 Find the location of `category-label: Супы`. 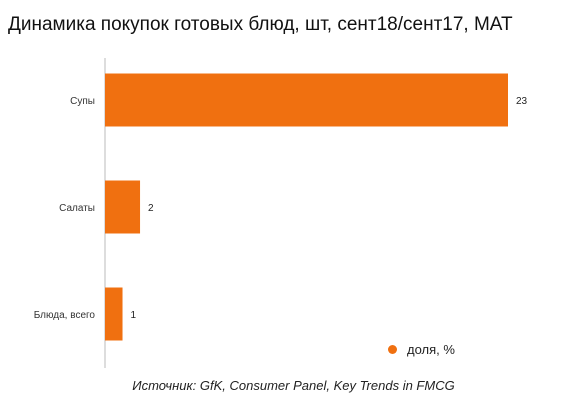

category-label: Супы is located at coordinates (82, 101).